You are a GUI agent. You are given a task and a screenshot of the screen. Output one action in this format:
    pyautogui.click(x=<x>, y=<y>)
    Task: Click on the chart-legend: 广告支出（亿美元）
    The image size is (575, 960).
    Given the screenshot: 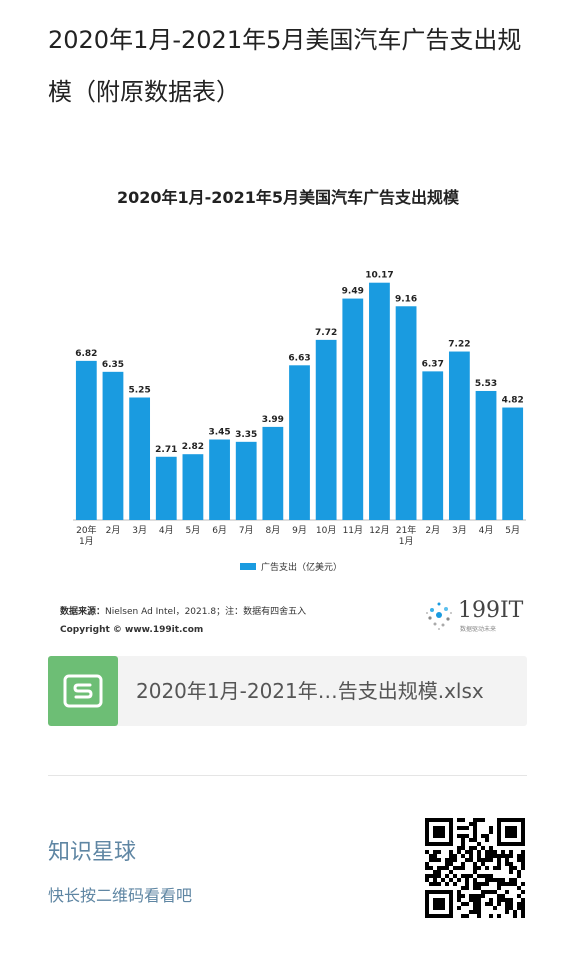 What is the action you would take?
    pyautogui.click(x=291, y=566)
    